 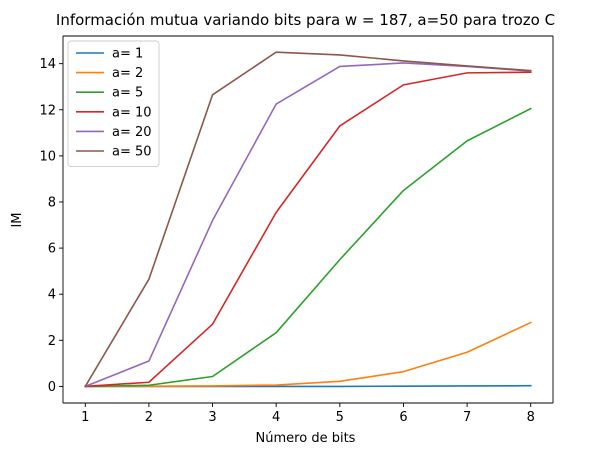 I want to click on y-tick-label: 8, so click(x=52, y=202).